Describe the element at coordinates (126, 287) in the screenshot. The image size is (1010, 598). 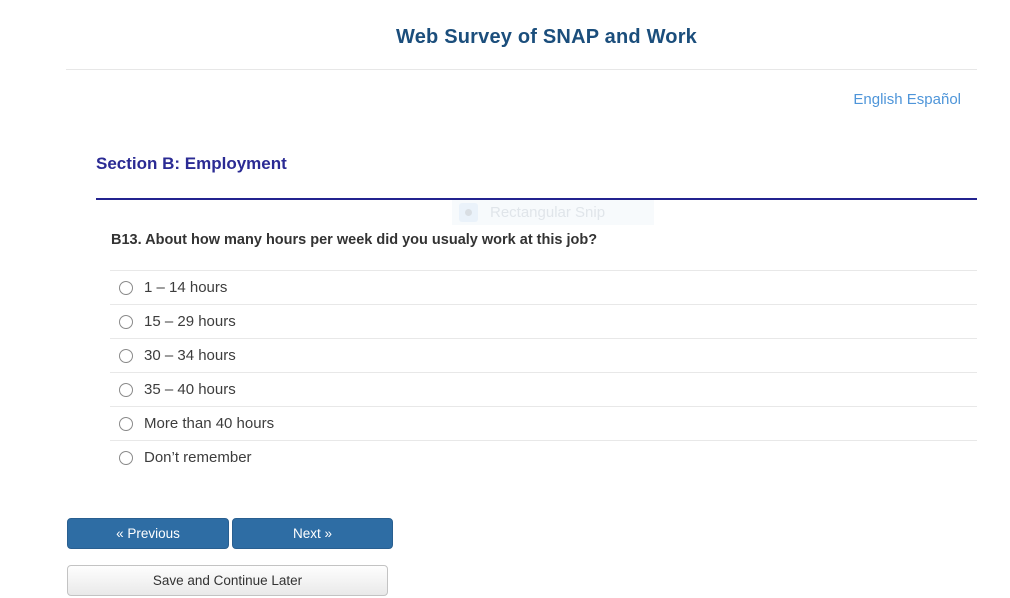
I see `radio-1-14-hours` at that location.